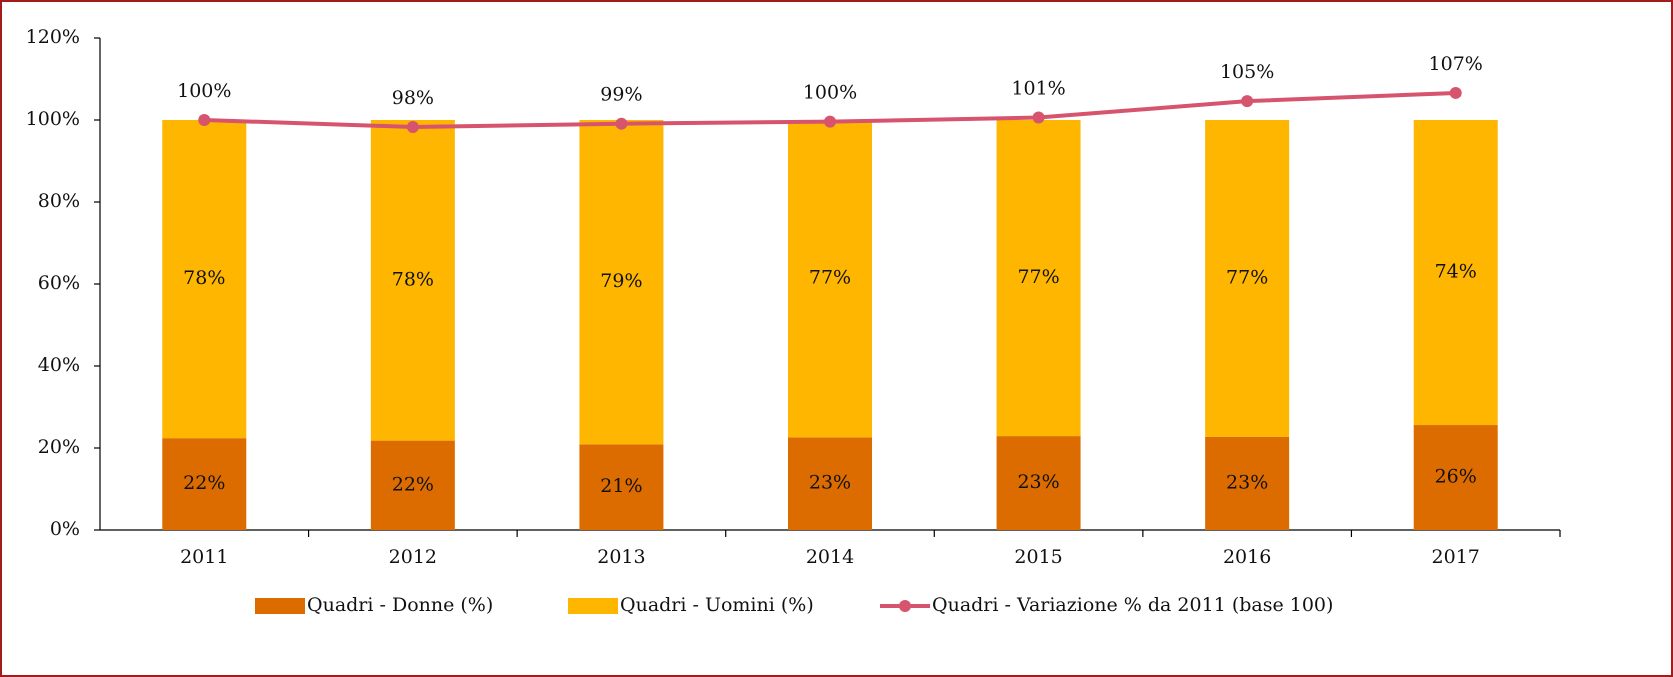  I want to click on data-label: 79%, so click(621, 281).